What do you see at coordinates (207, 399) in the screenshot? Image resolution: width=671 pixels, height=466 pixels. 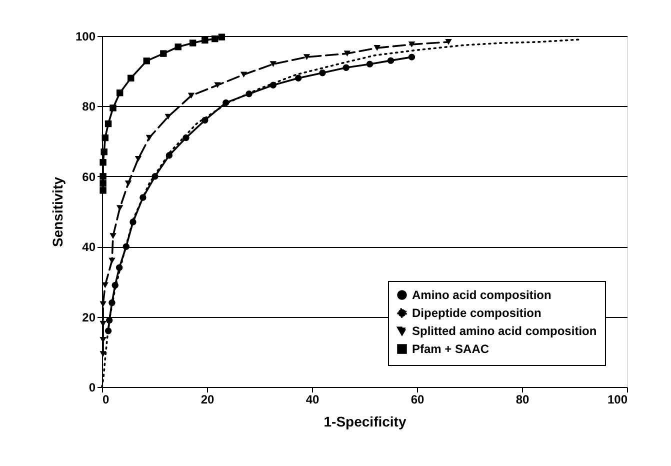 I see `x-tick-label: 20` at bounding box center [207, 399].